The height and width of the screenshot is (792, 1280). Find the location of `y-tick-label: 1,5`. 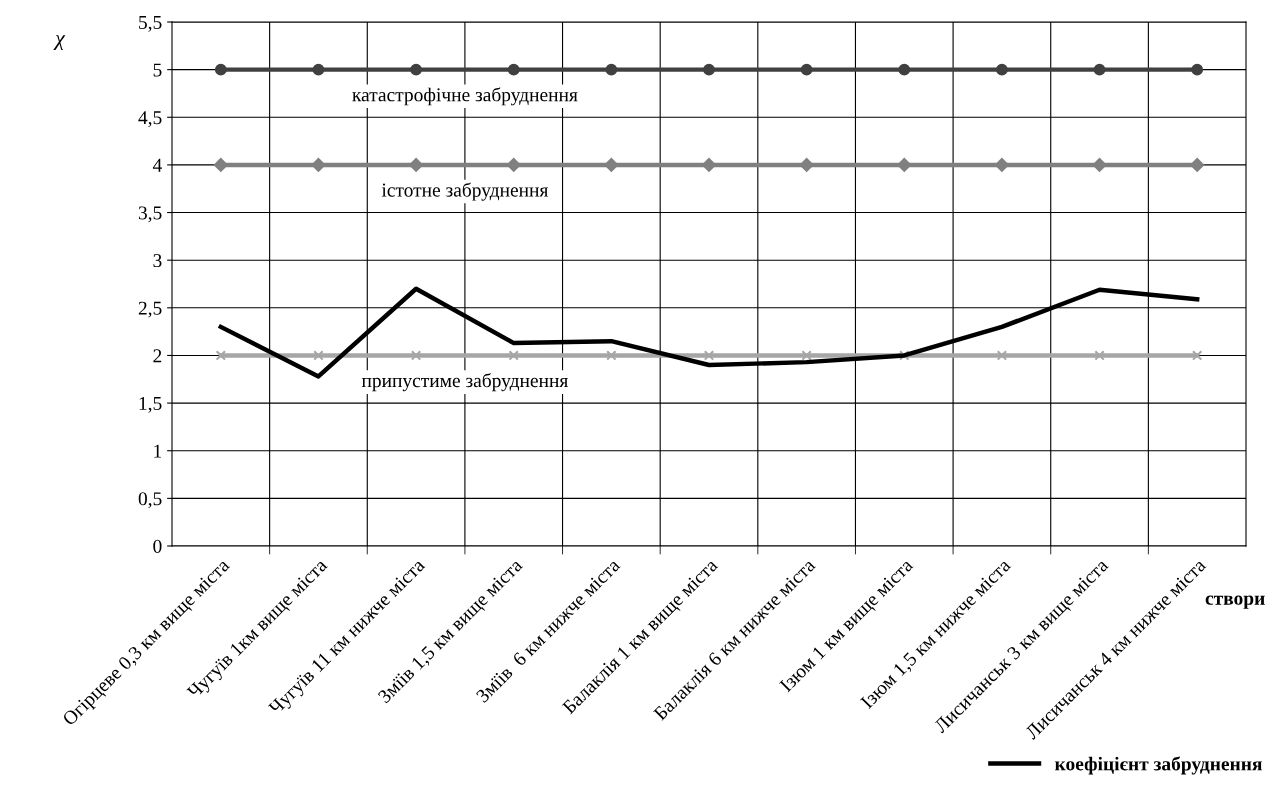

y-tick-label: 1,5 is located at coordinates (150, 405).